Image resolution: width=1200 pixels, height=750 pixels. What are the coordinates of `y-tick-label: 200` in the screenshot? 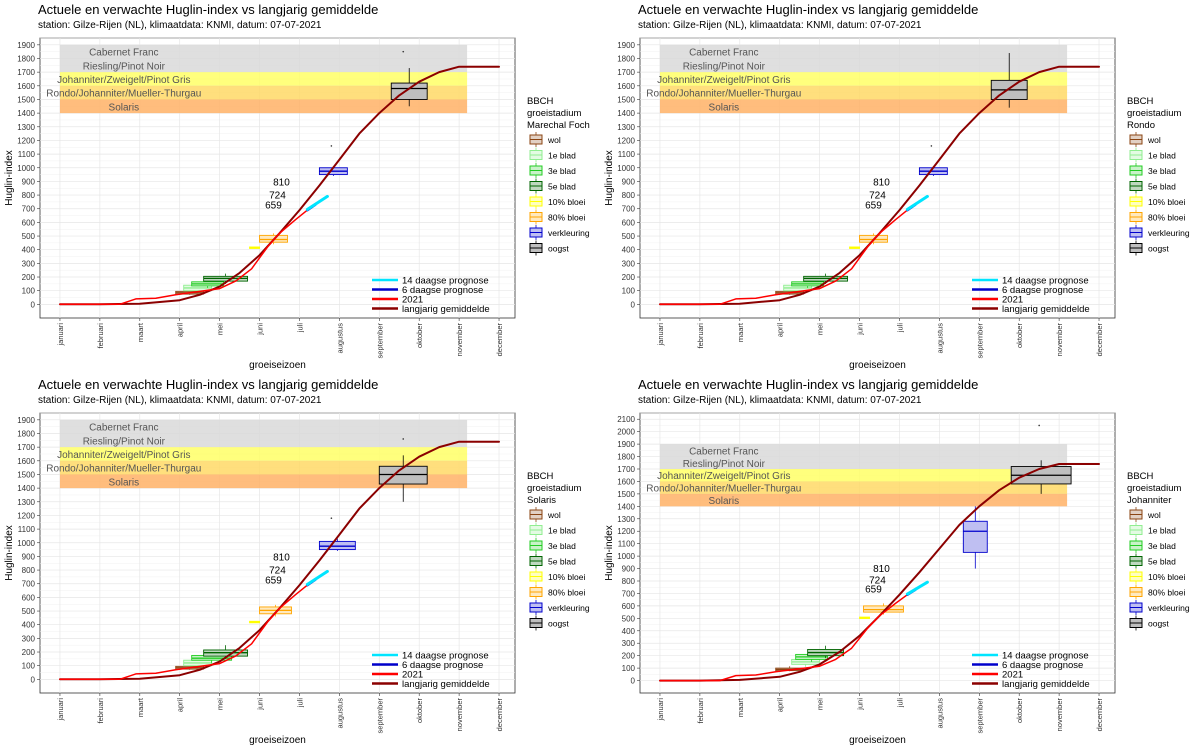 It's located at (629, 656).